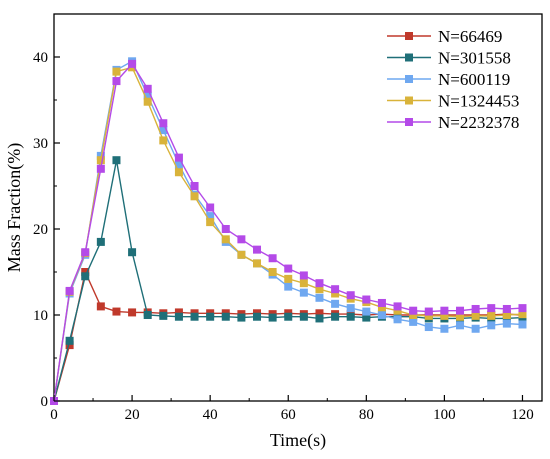  What do you see at coordinates (45, 402) in the screenshot?
I see `y-tick-label: 0` at bounding box center [45, 402].